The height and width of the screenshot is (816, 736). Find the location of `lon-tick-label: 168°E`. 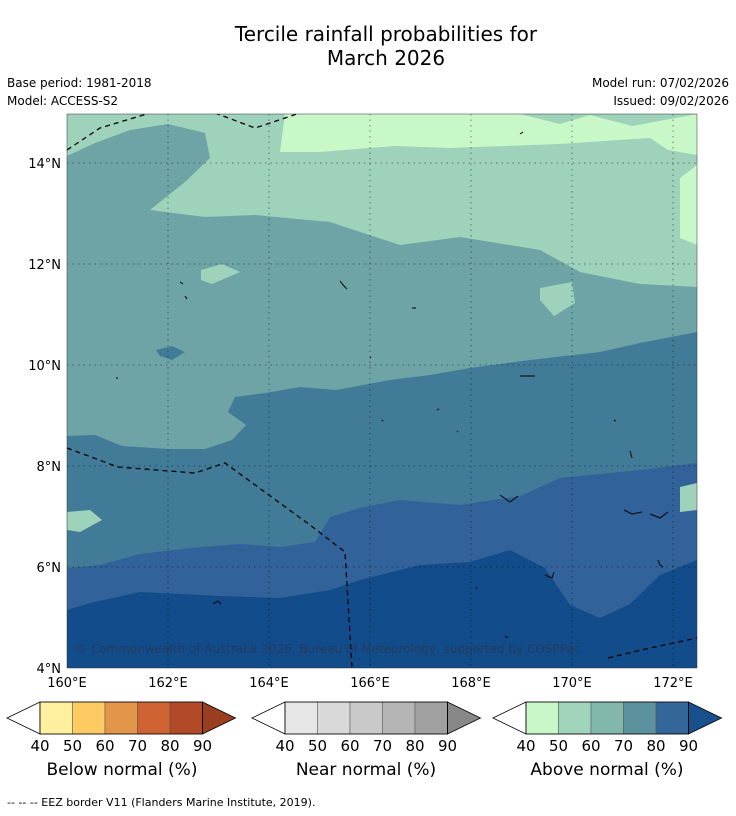

lon-tick-label: 168°E is located at coordinates (471, 683).